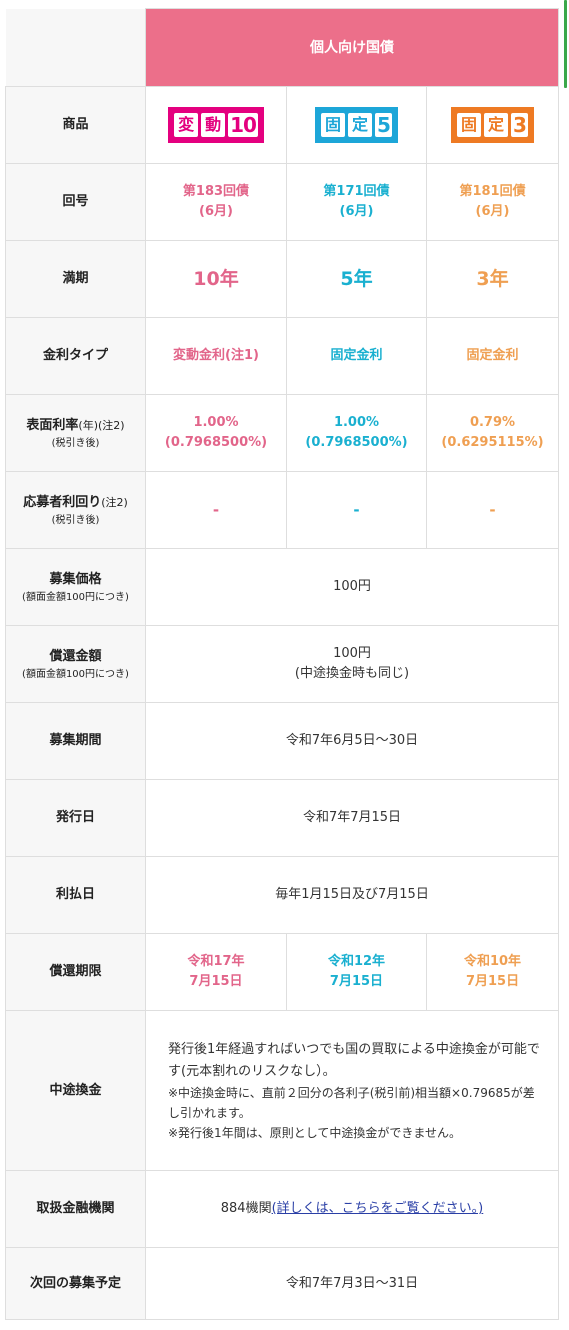 This screenshot has height=1330, width=569. I want to click on issue-number-floating-10: 第183回債 (6月), so click(216, 202).